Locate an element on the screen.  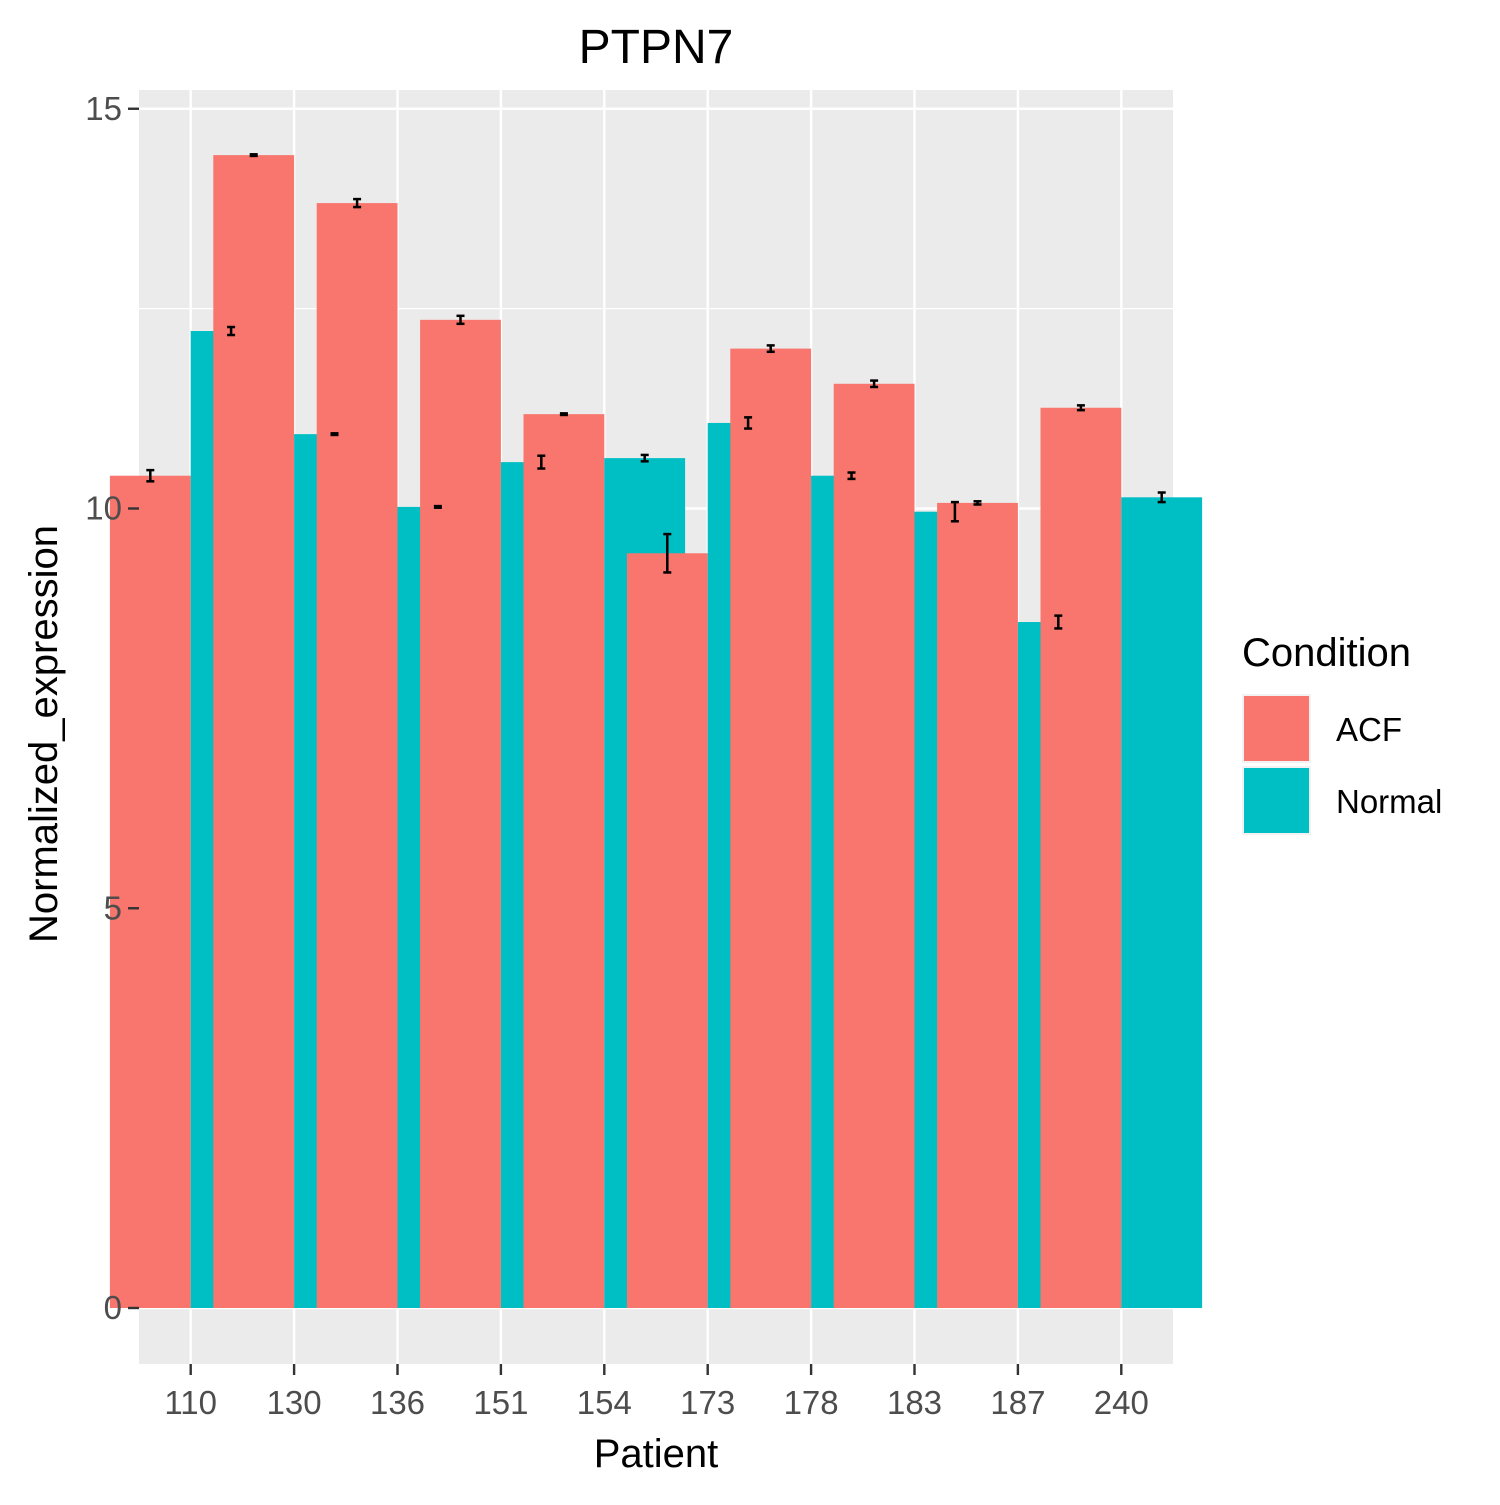
y-tick-label: 15 is located at coordinates (103, 108).